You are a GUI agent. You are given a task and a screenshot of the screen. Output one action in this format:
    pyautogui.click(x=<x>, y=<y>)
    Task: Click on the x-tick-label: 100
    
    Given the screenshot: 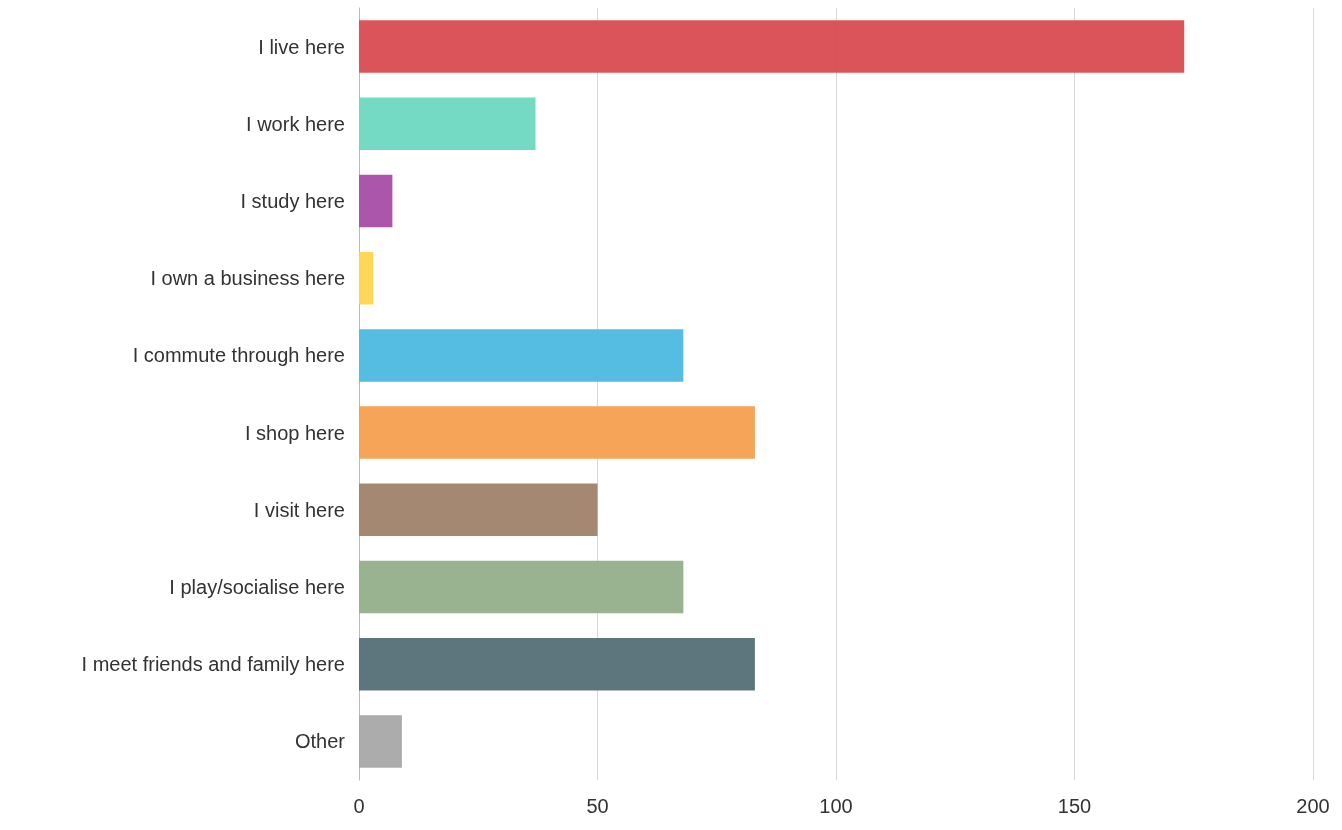 What is the action you would take?
    pyautogui.click(x=836, y=806)
    